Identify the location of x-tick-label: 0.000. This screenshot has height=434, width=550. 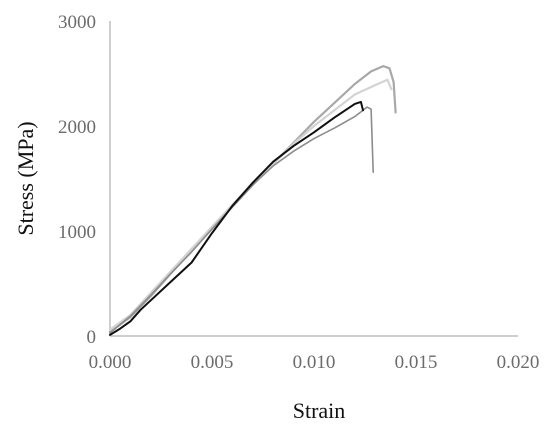
(110, 362).